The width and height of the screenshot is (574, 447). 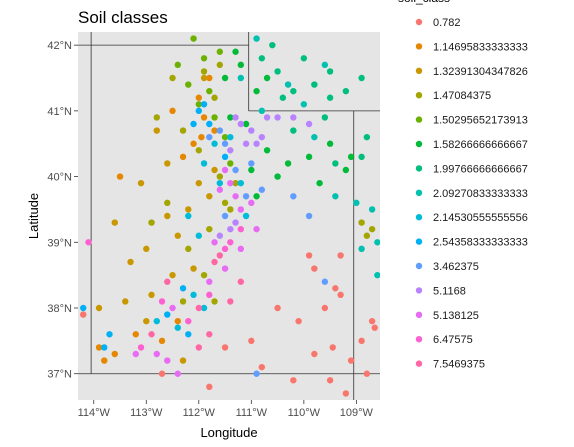 I want to click on x-tick-label: 111°W, so click(x=252, y=413).